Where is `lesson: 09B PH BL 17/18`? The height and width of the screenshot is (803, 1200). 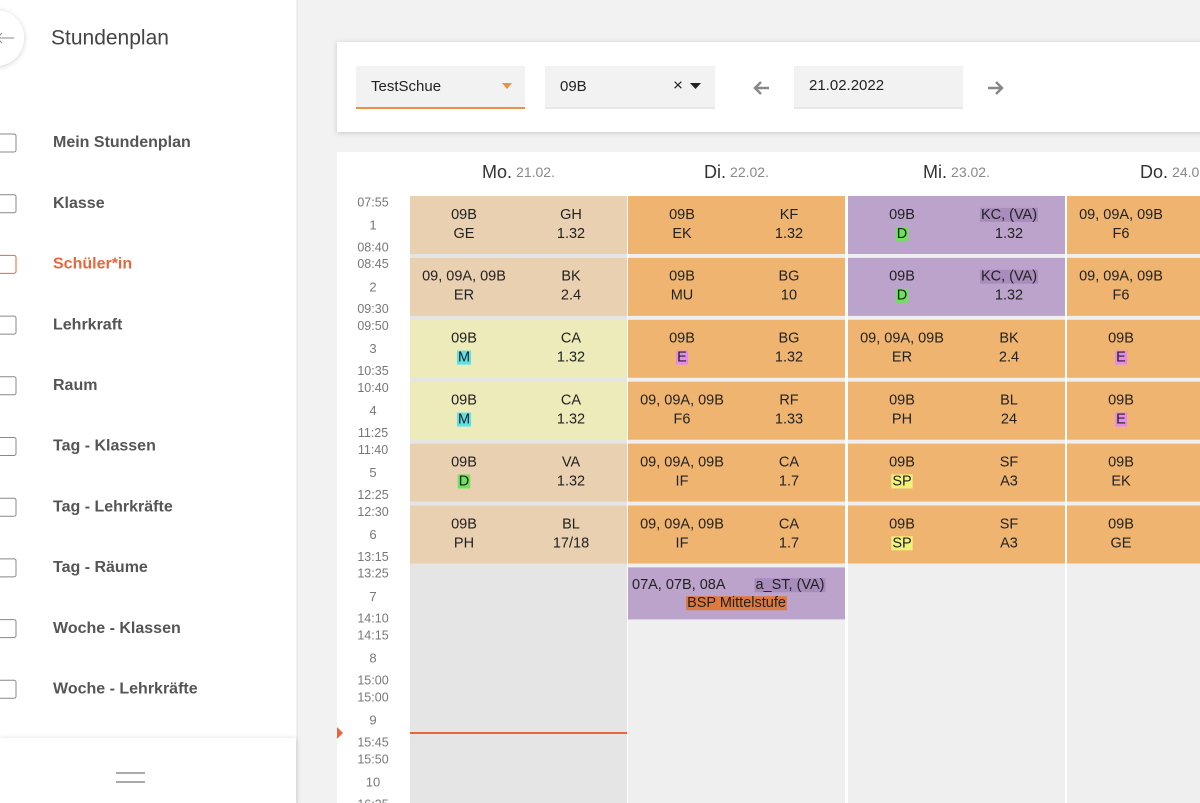
lesson: 09B PH BL 17/18 is located at coordinates (518, 534).